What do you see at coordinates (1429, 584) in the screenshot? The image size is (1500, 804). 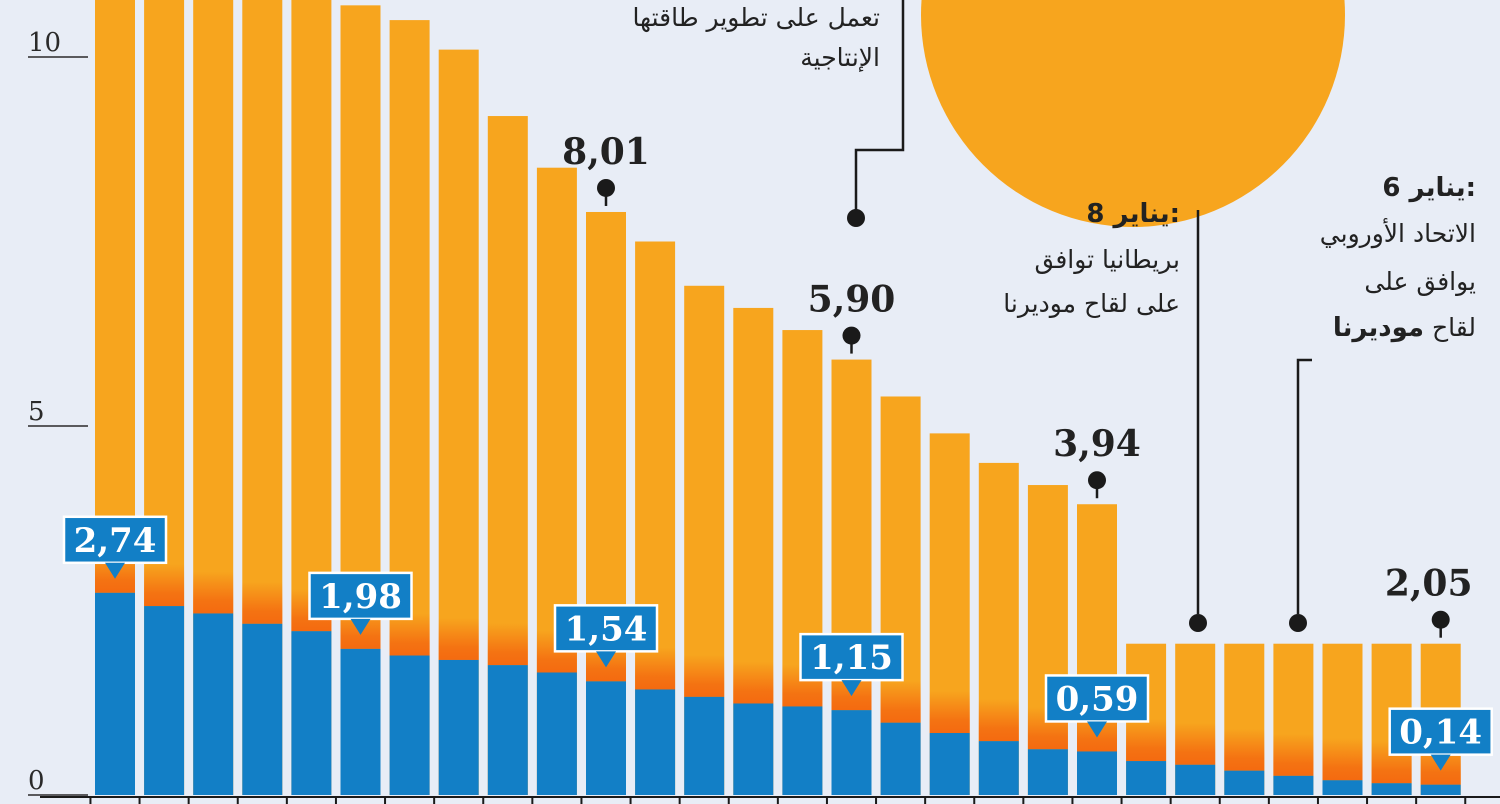 I see `value-label: 2,05` at bounding box center [1429, 584].